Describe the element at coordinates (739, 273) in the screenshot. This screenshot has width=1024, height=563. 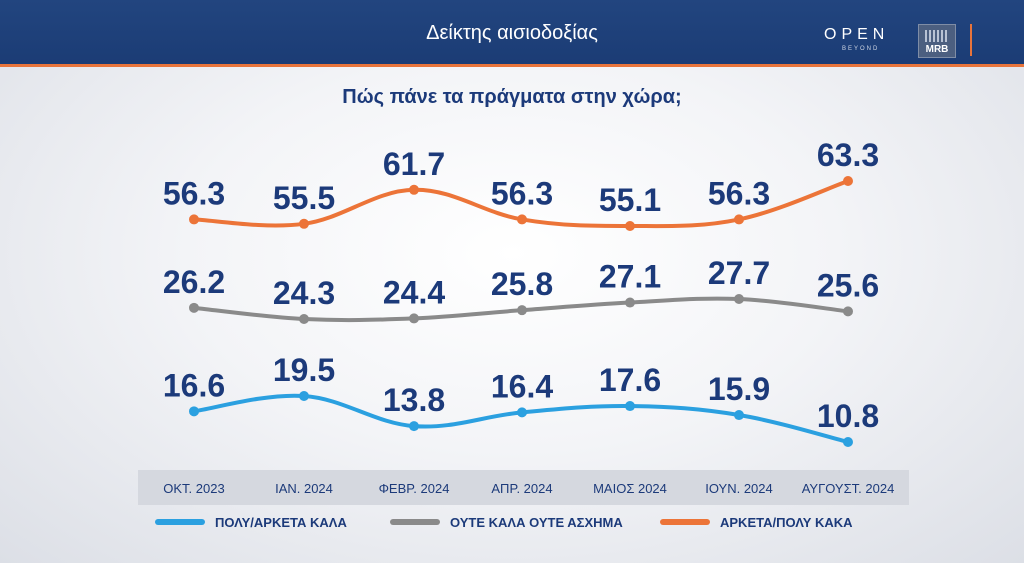
I see `data-label-1-5: 27.7` at that location.